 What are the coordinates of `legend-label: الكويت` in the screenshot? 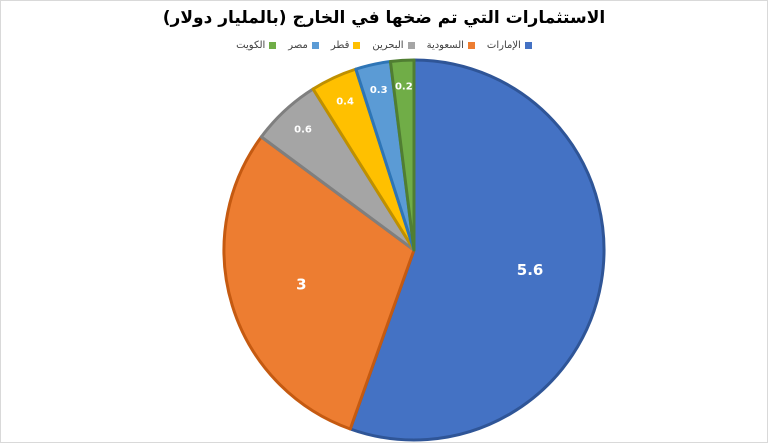 It's located at (251, 45).